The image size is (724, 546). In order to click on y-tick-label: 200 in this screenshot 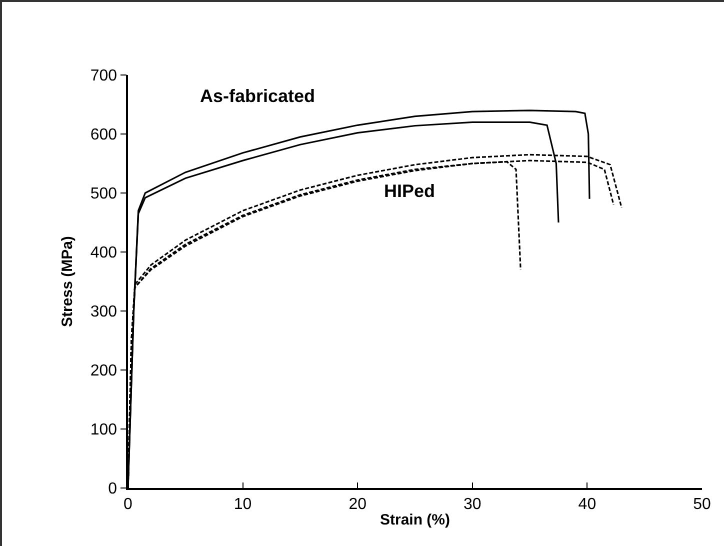, I will do `click(104, 371)`.